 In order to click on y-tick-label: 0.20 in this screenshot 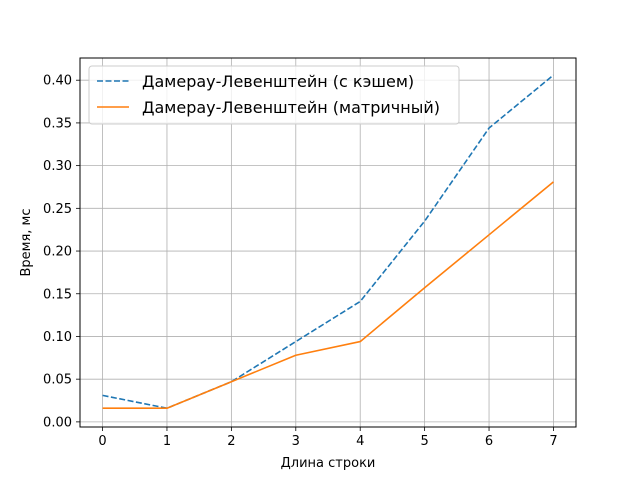, I will do `click(57, 252)`.